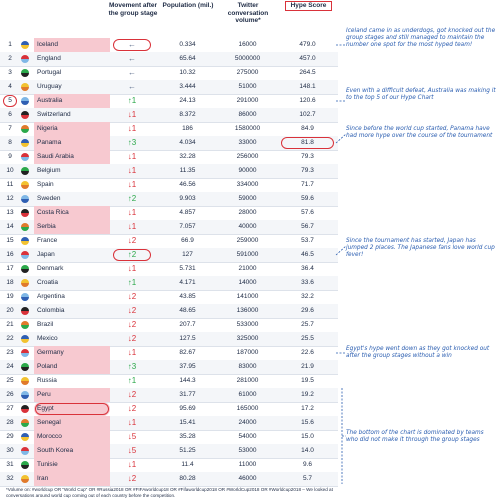  What do you see at coordinates (307, 478) in the screenshot?
I see `hype-score: 5.7` at bounding box center [307, 478].